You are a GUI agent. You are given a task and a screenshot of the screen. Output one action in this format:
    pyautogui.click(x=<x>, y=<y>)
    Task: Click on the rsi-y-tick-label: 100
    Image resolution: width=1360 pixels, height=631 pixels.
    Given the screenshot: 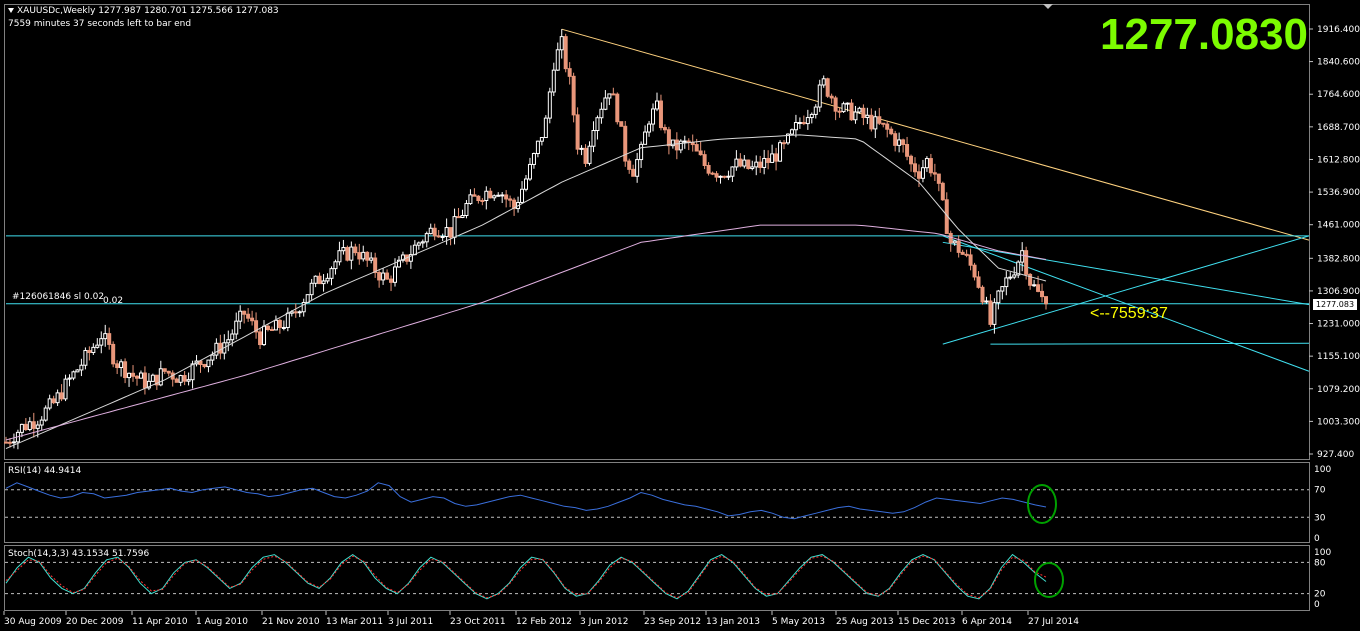 What is the action you would take?
    pyautogui.click(x=1322, y=470)
    